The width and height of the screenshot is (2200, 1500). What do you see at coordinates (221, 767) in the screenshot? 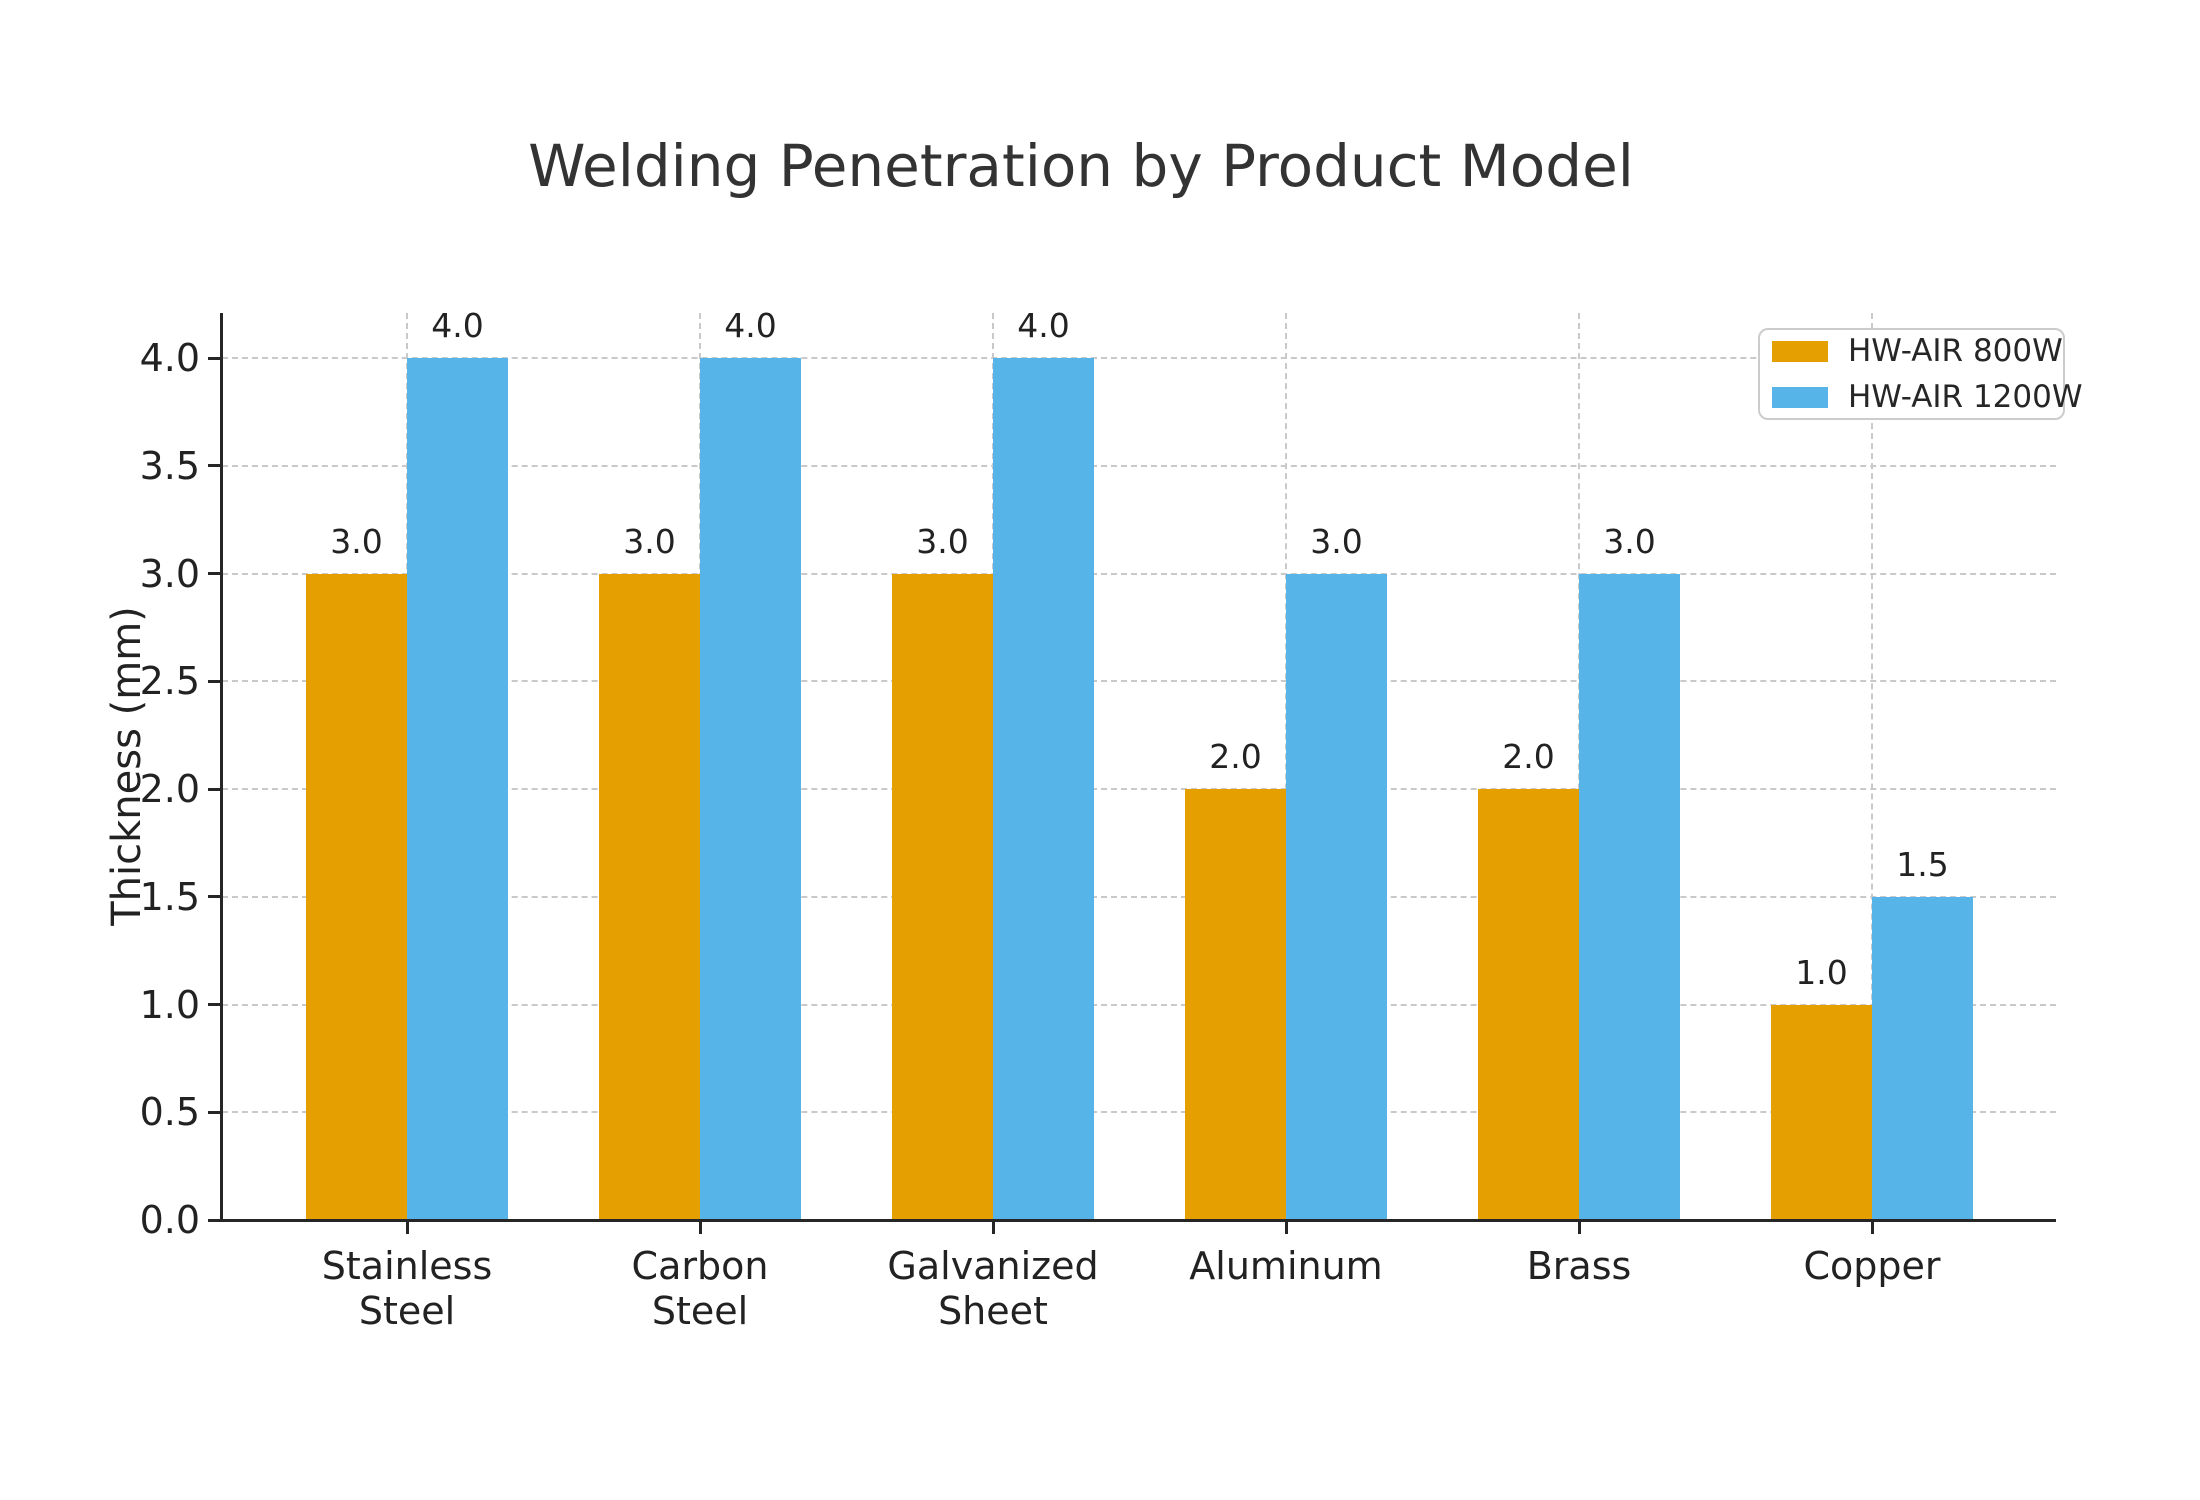
I see `y-axis-line` at bounding box center [221, 767].